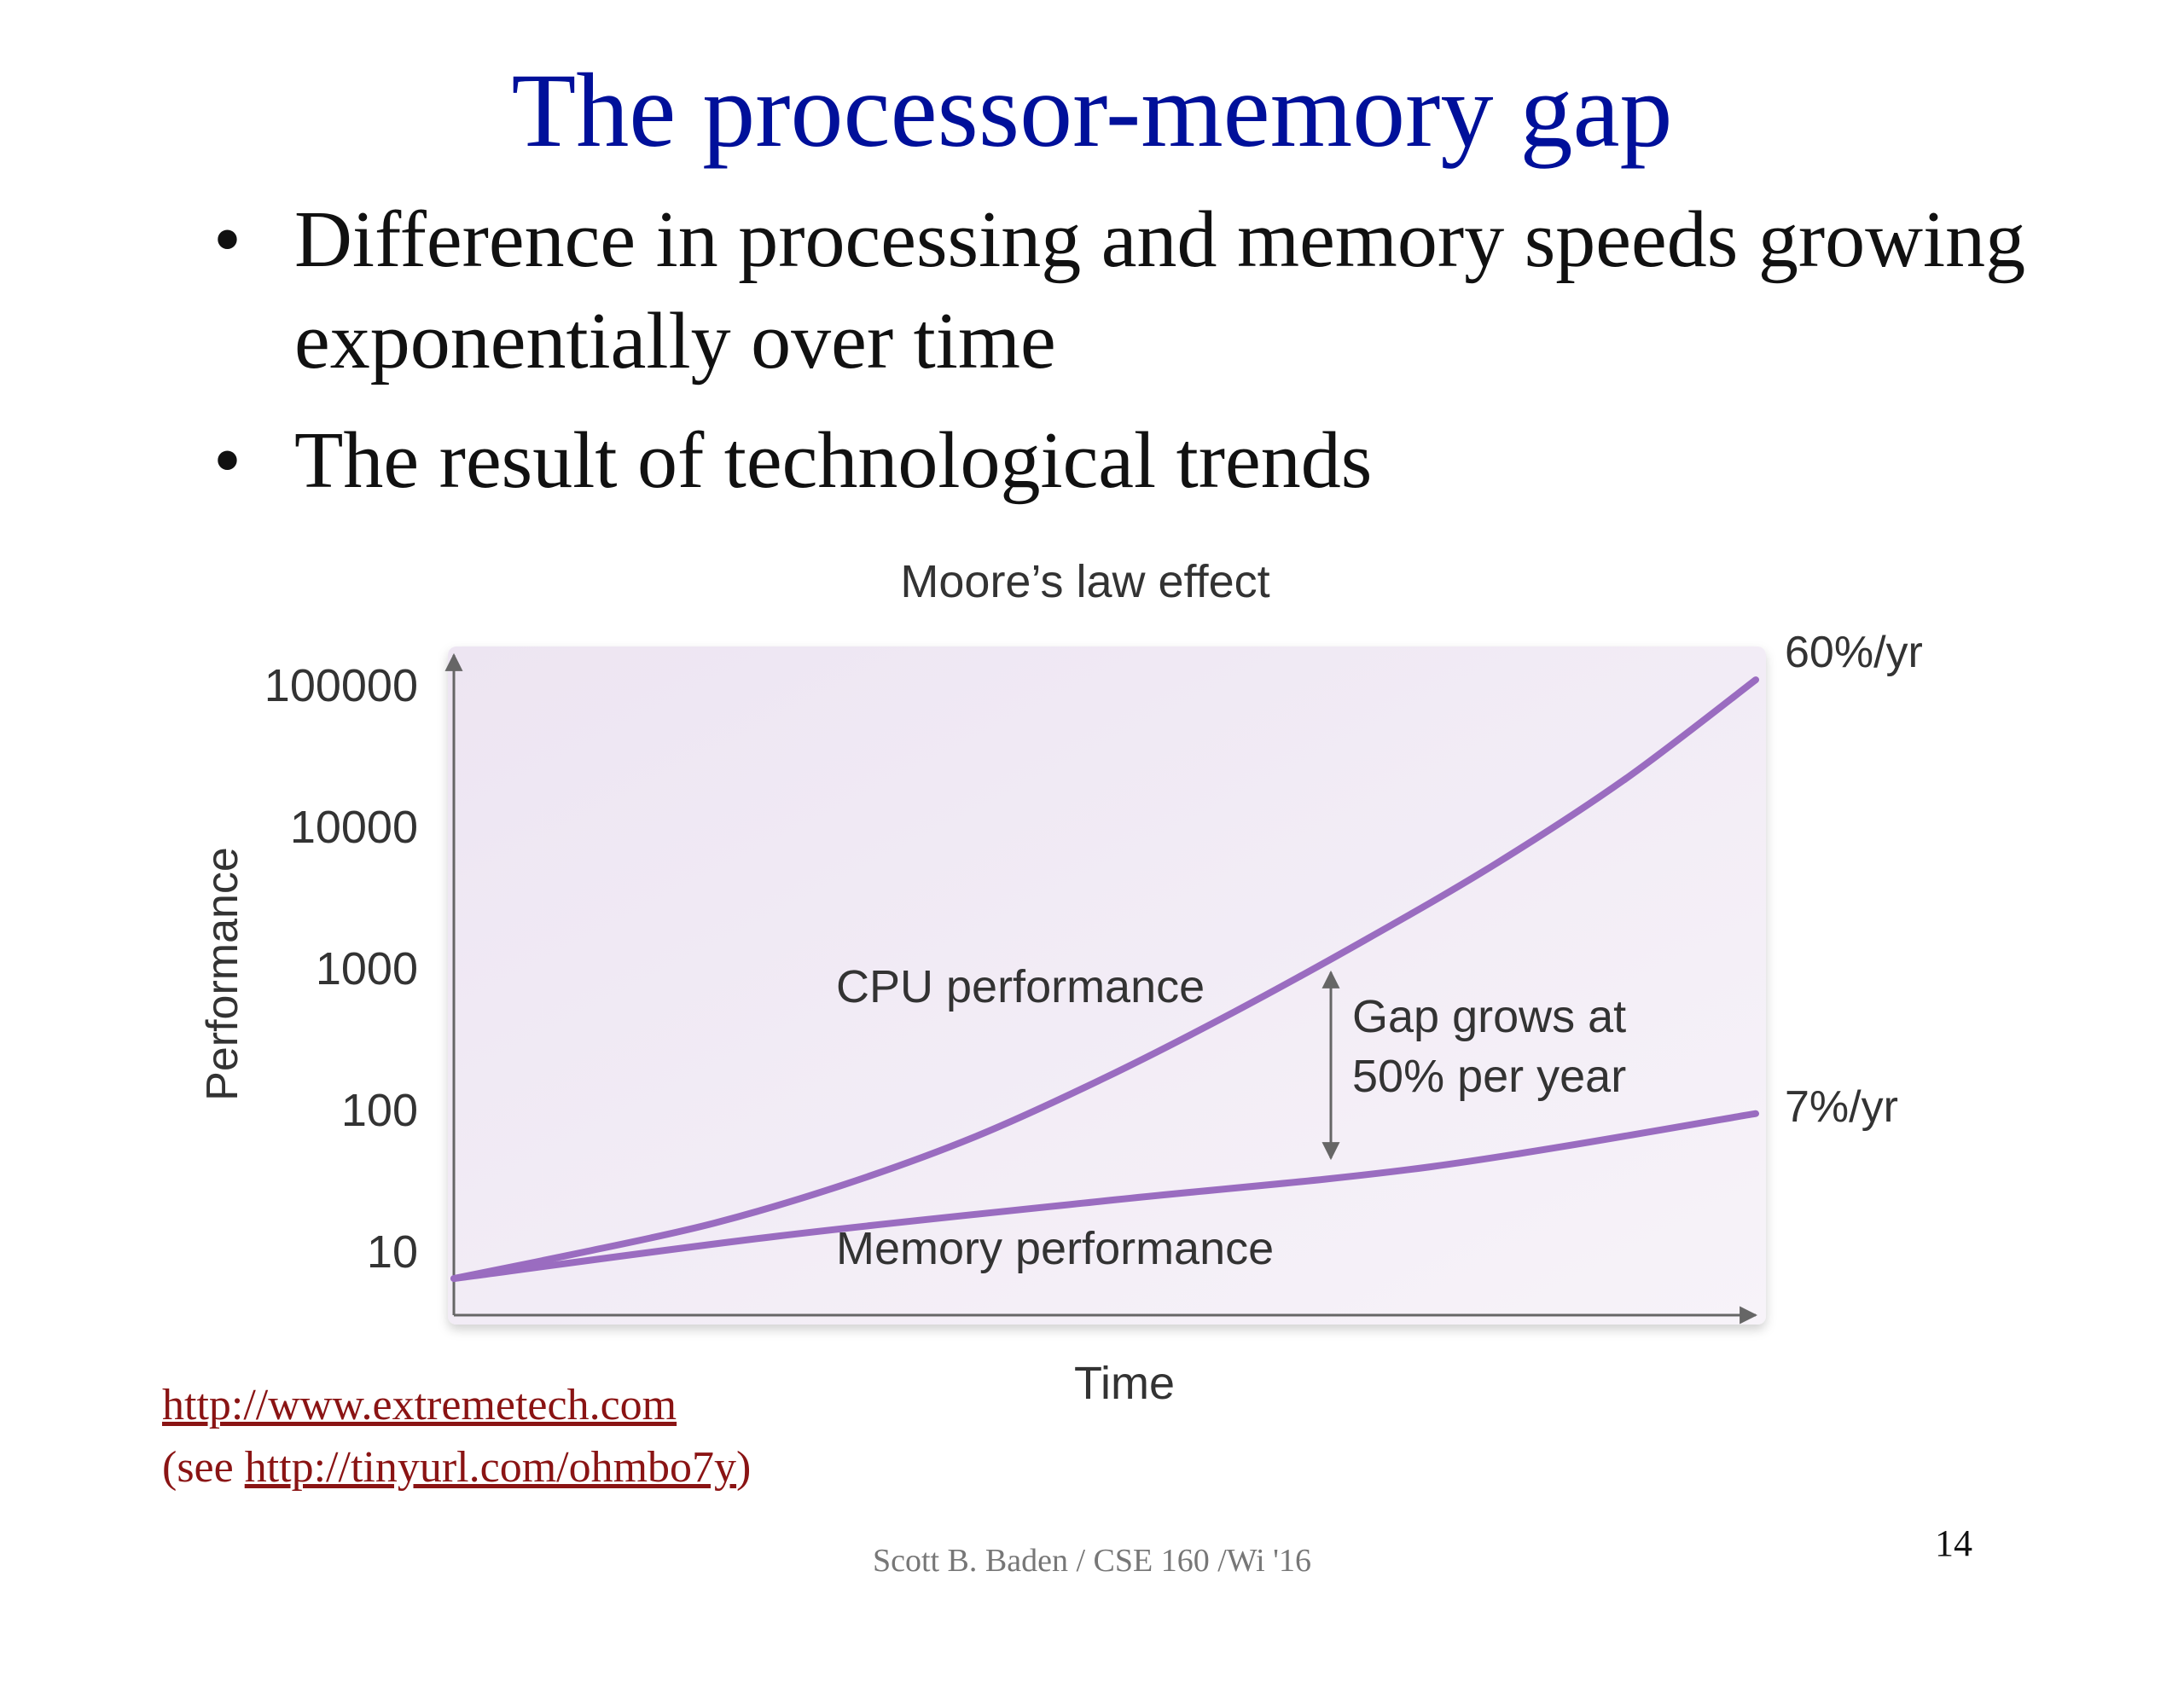 This screenshot has height=1687, width=2184. I want to click on gap-annotation-line1: Gap grows at, so click(1489, 1017).